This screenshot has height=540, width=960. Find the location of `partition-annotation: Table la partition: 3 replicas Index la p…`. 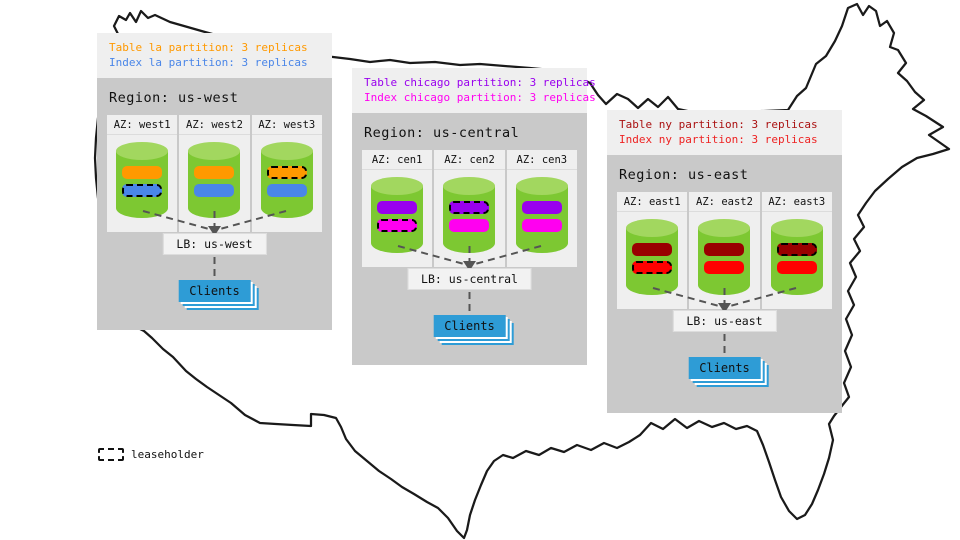

partition-annotation: Table la partition: 3 replicas Index la p… is located at coordinates (214, 55).